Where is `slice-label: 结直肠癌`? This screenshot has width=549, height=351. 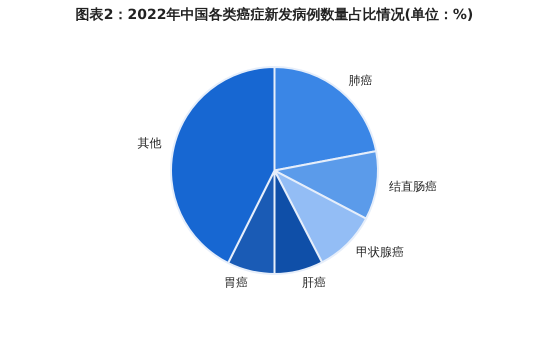
slice-label: 结直肠癌 is located at coordinates (413, 187).